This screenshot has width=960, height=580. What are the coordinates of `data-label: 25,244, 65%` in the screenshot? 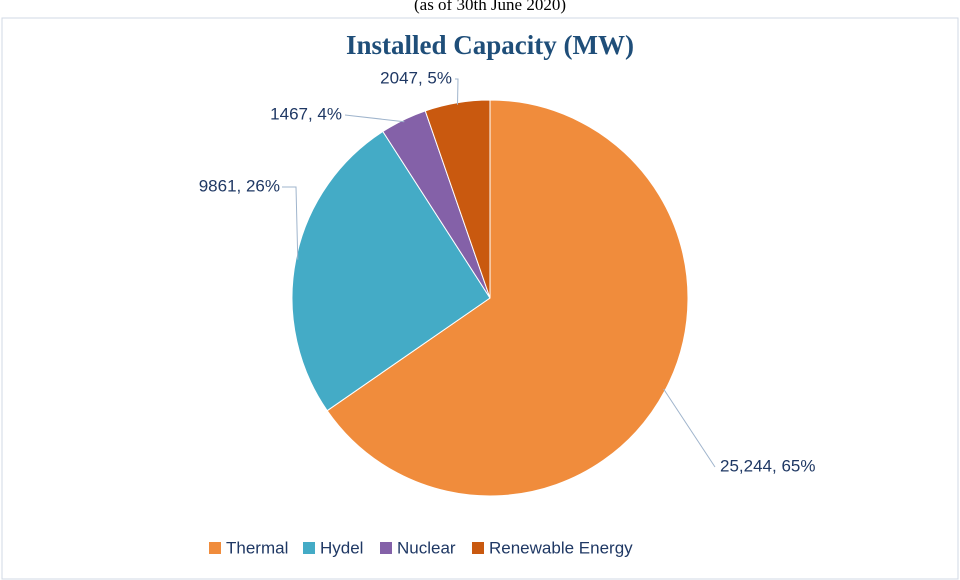 It's located at (767, 465).